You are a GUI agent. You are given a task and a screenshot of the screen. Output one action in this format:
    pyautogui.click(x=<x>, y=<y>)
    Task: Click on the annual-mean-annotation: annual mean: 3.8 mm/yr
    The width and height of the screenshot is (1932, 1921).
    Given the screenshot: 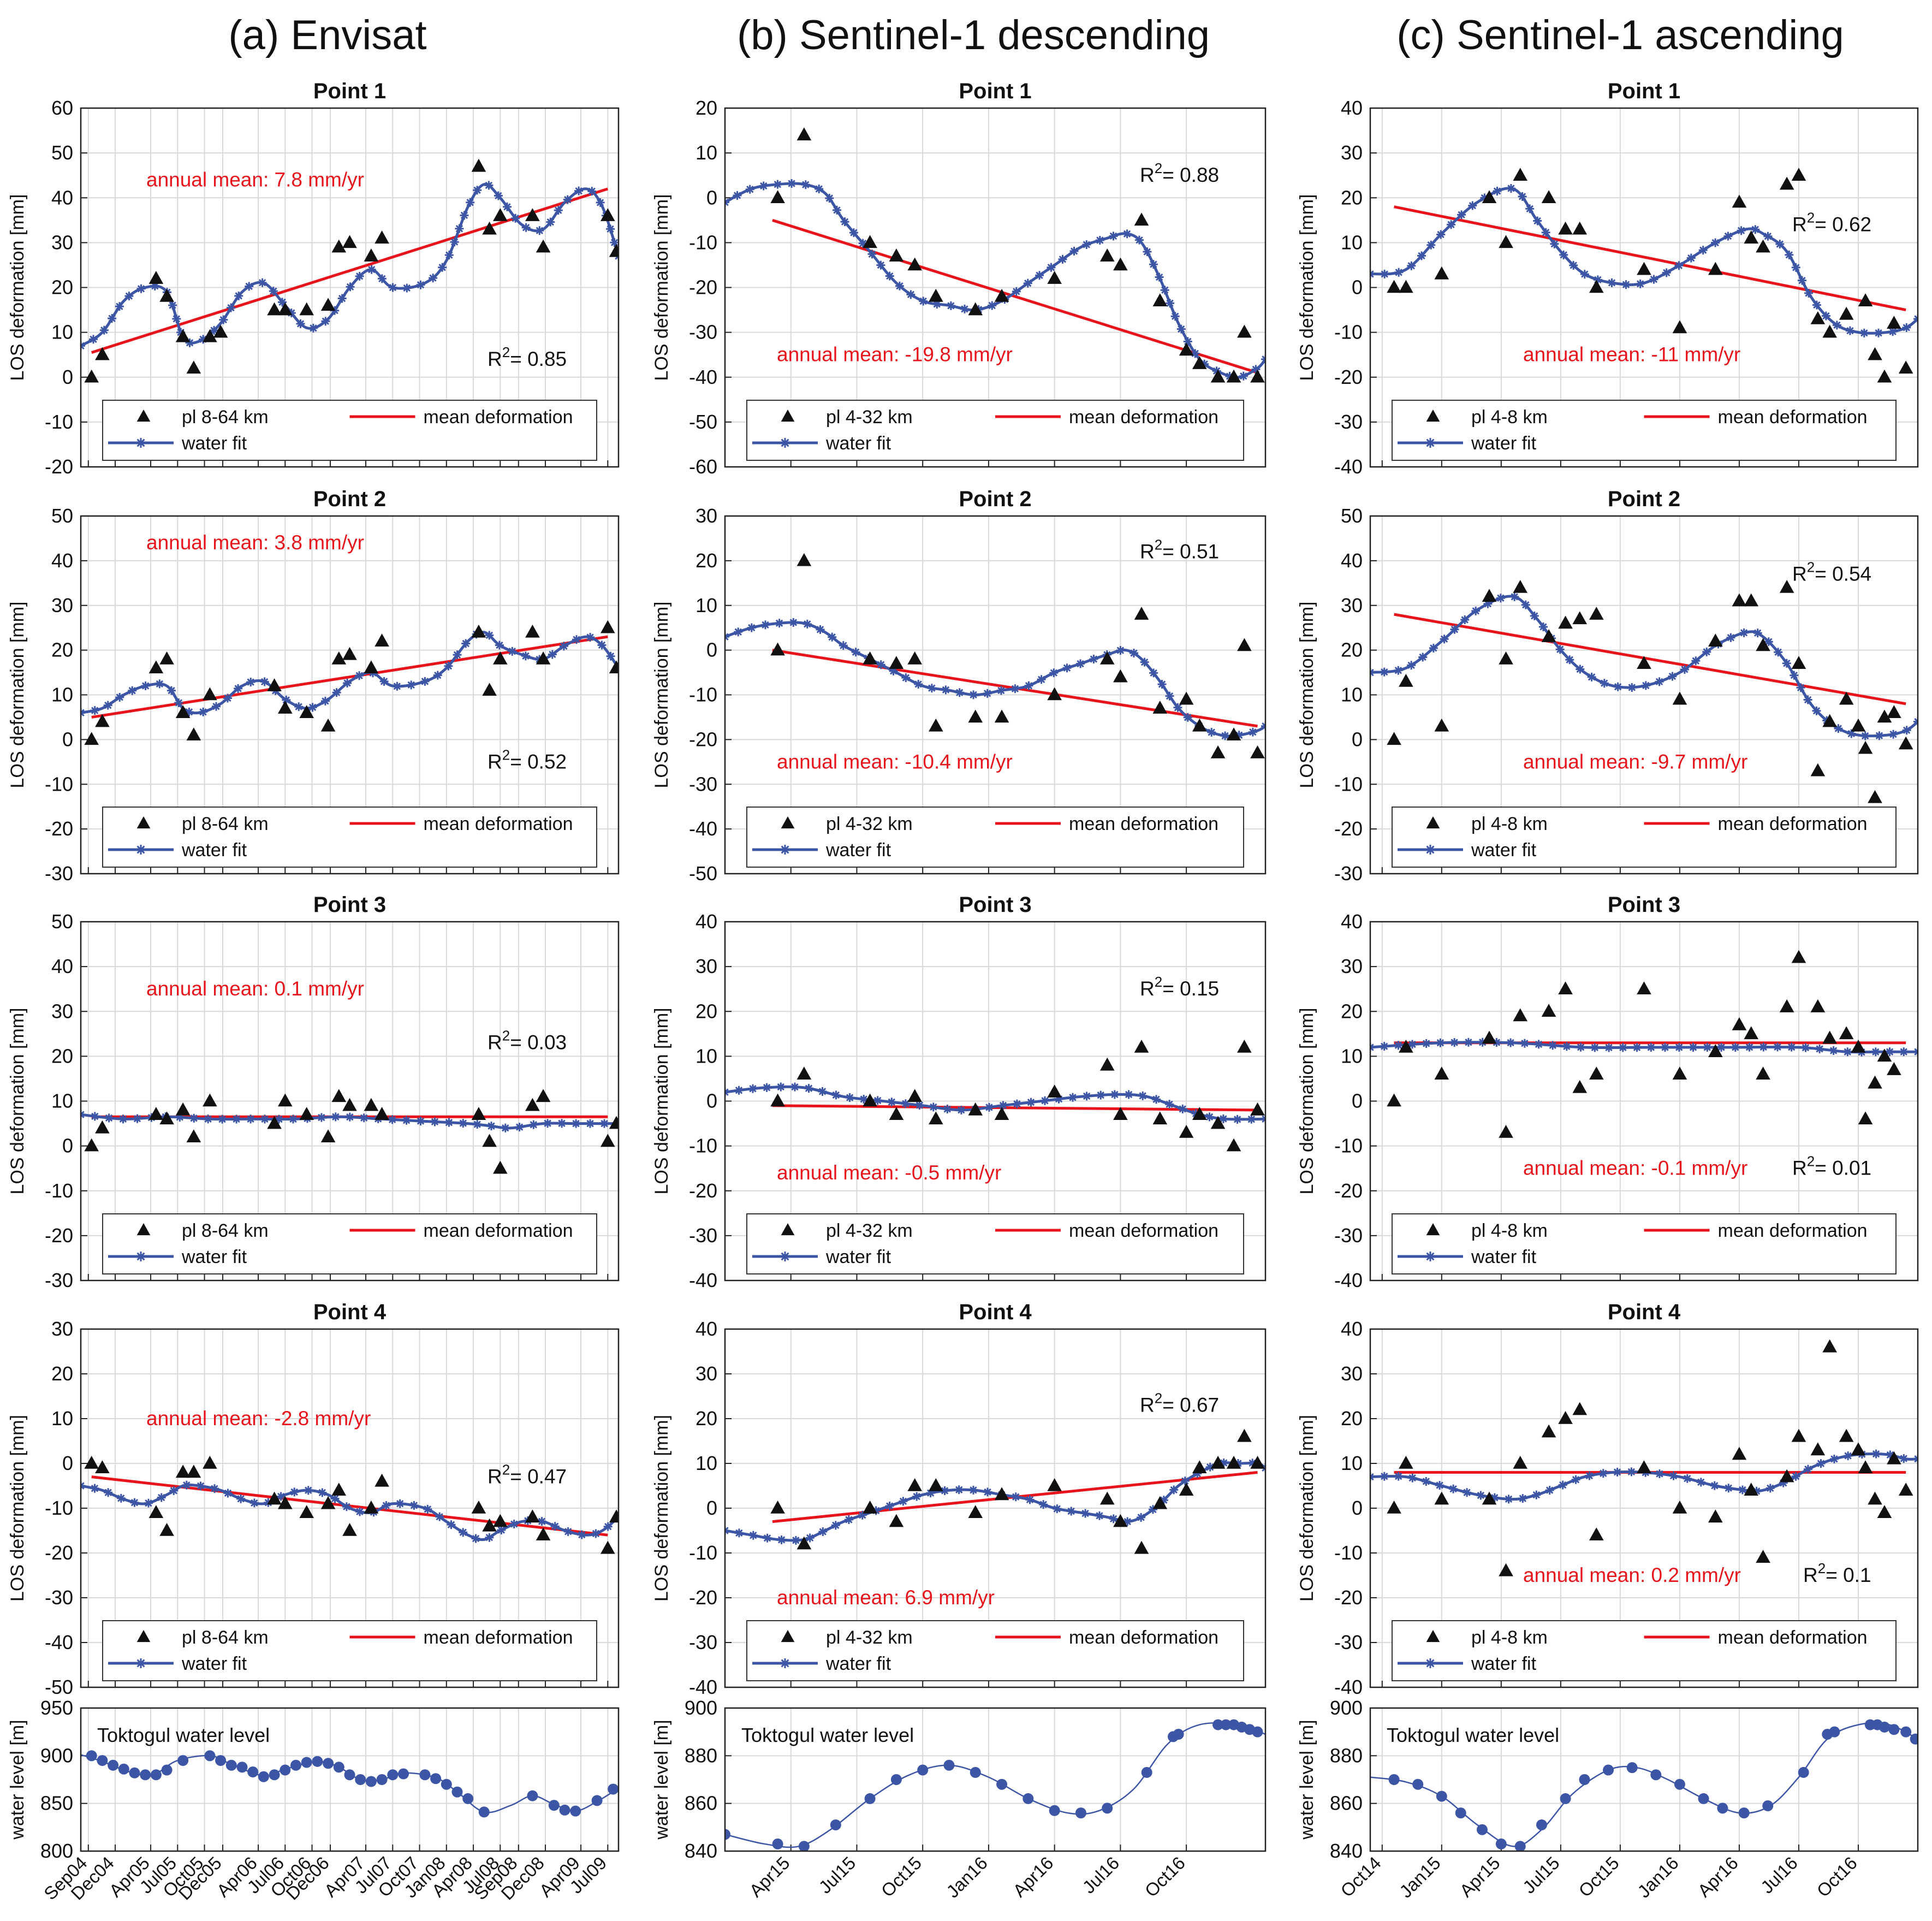 What is the action you would take?
    pyautogui.click(x=255, y=542)
    